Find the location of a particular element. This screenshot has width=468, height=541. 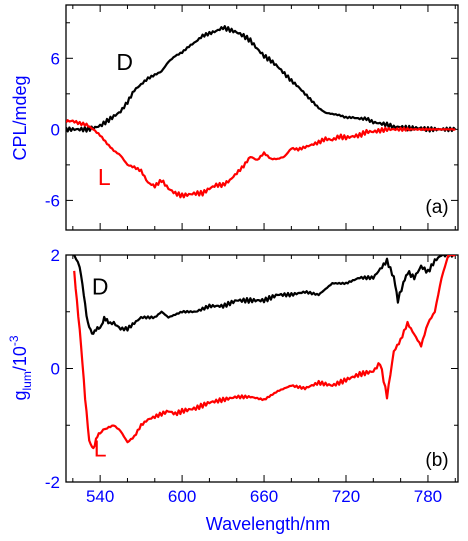

panel-b-xtick-labels: 540 600 660 720 780 is located at coordinates (264, 496).